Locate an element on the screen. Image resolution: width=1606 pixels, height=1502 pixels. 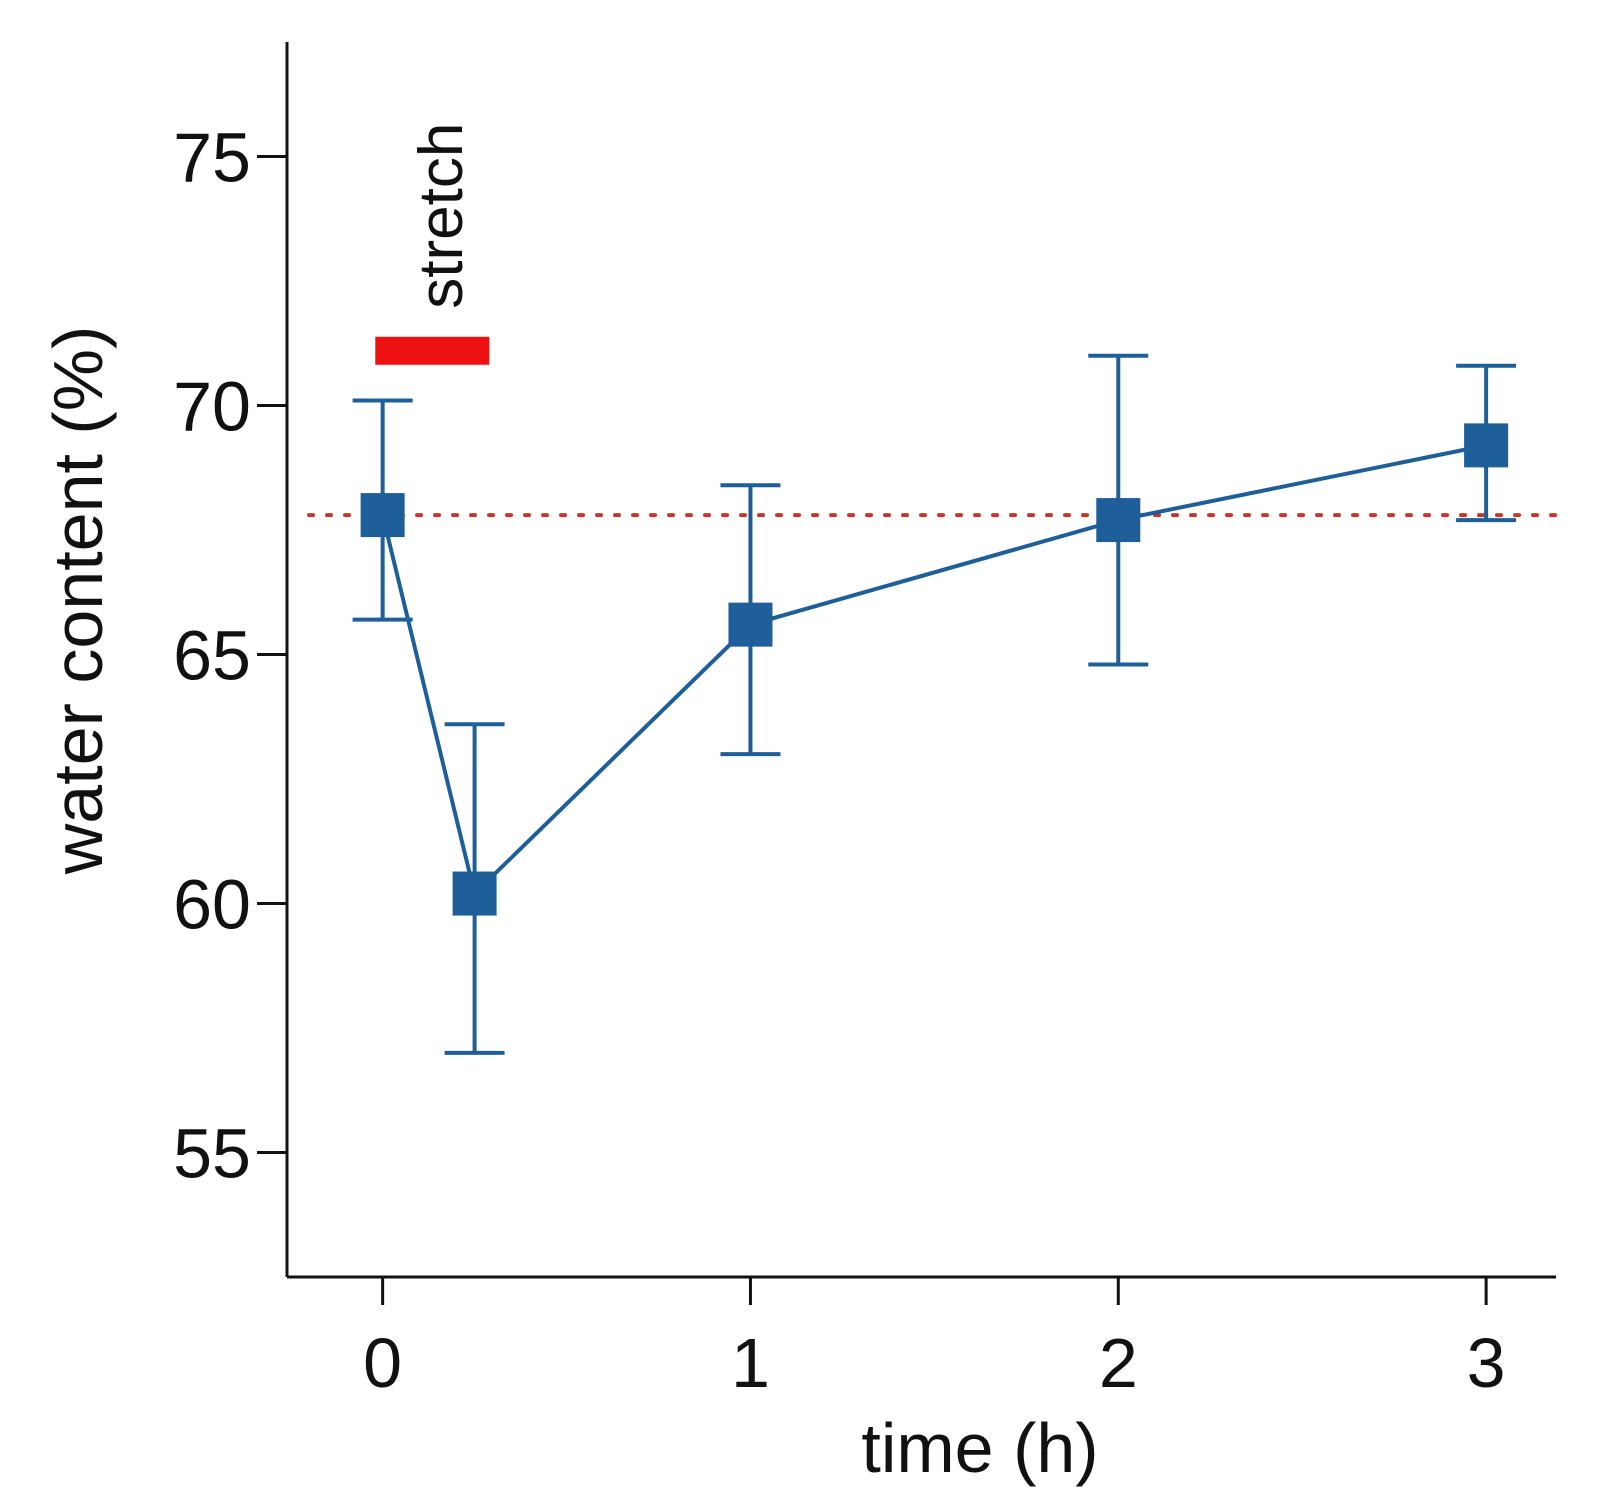
stretch-label: stretch is located at coordinates (441, 216).